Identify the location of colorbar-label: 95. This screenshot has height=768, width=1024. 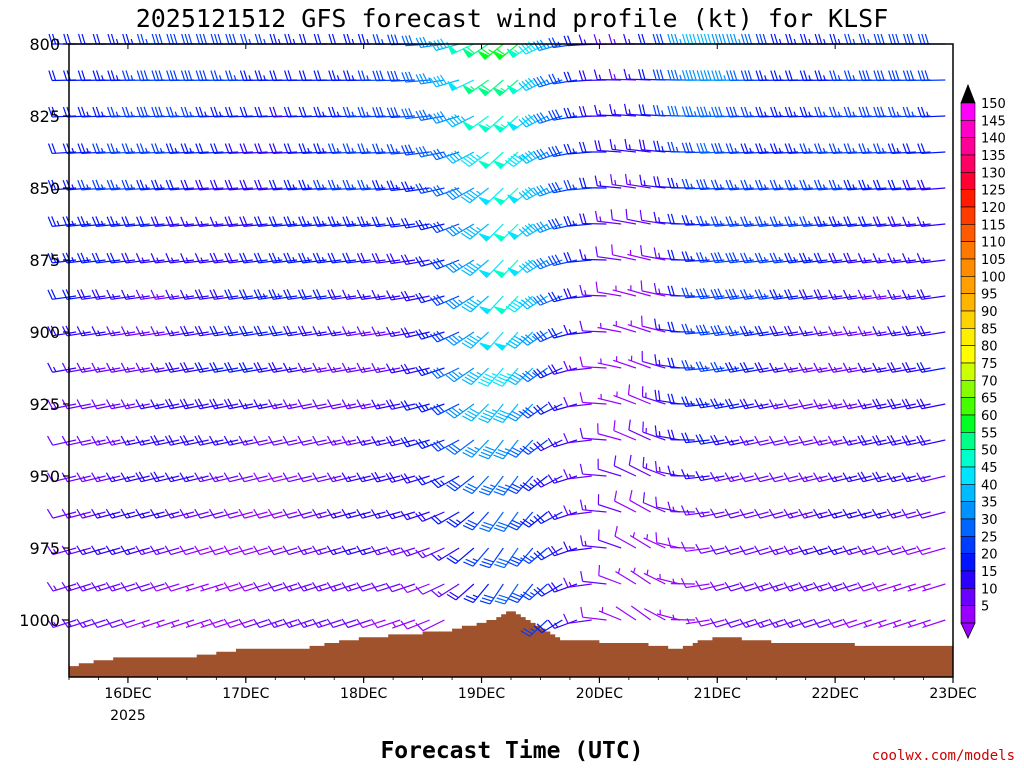
(989, 295).